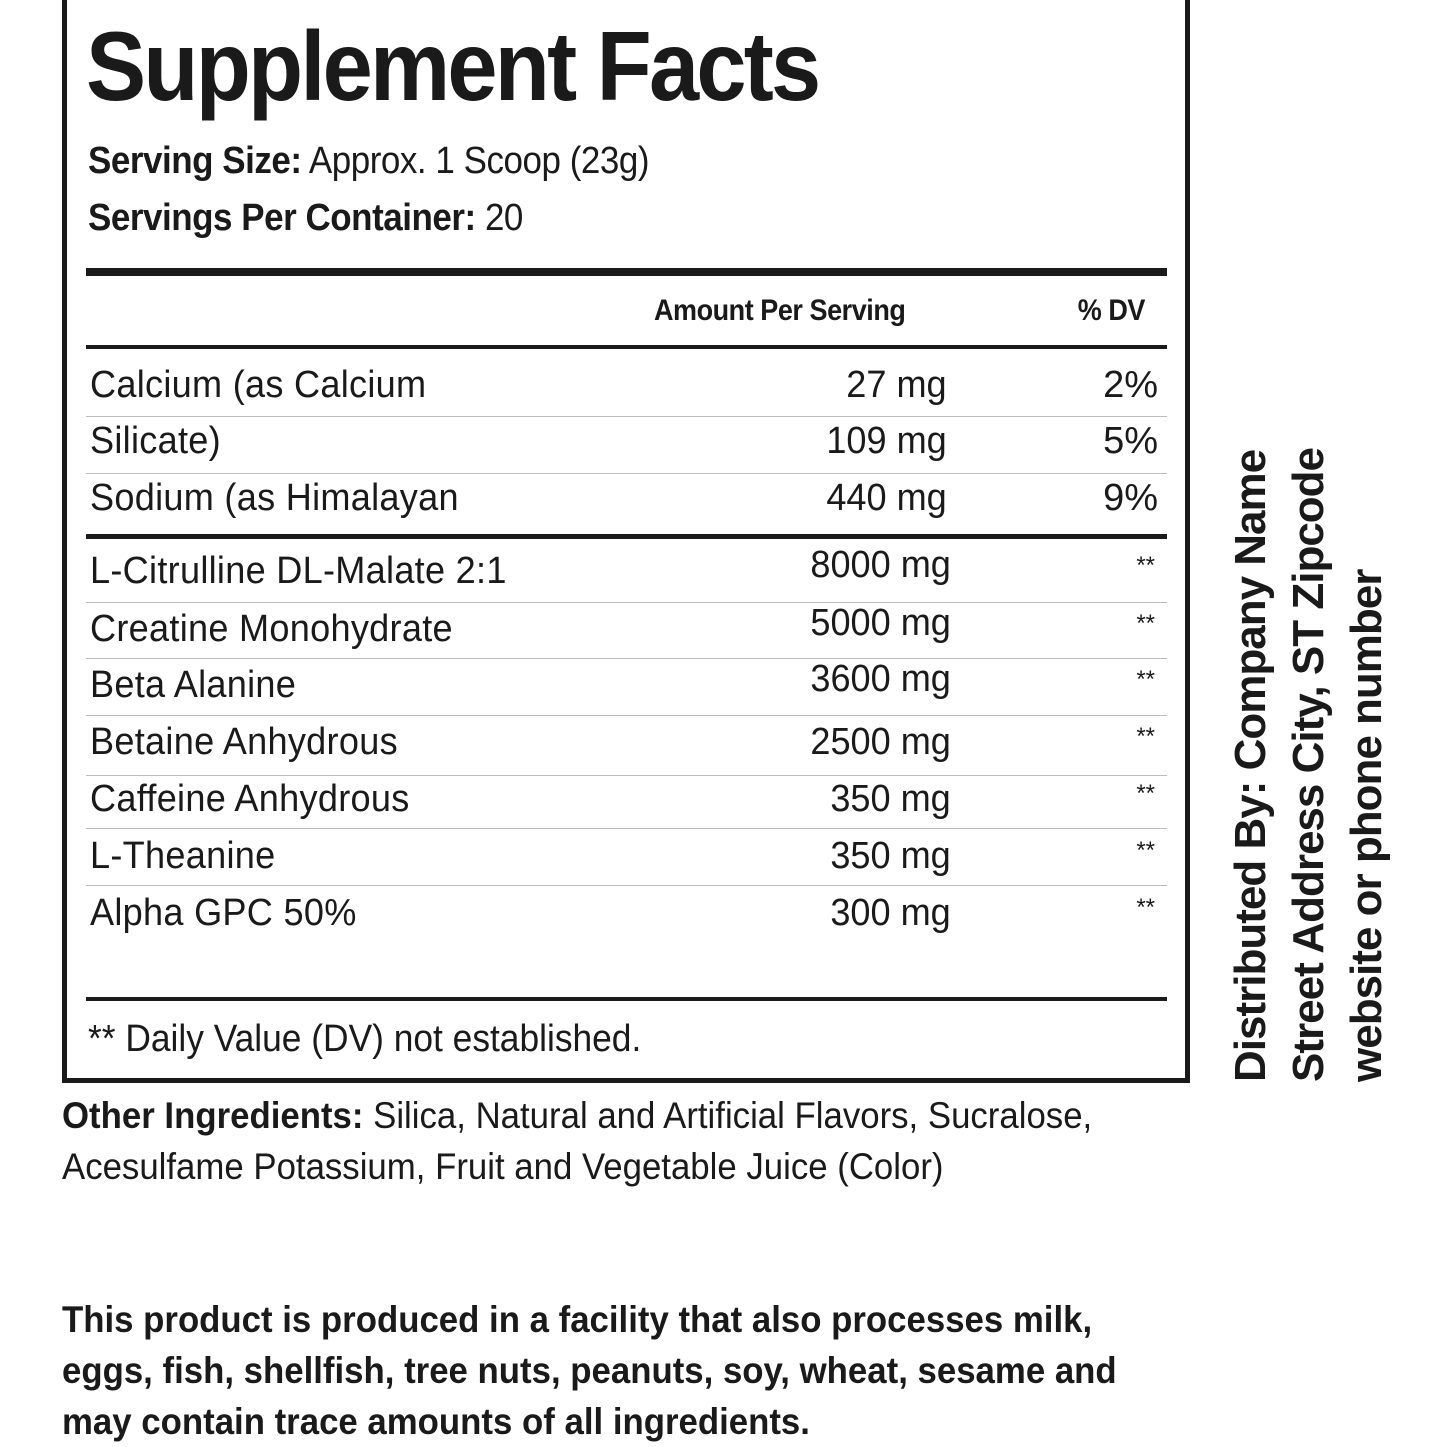  I want to click on section-divider, so click(626, 536).